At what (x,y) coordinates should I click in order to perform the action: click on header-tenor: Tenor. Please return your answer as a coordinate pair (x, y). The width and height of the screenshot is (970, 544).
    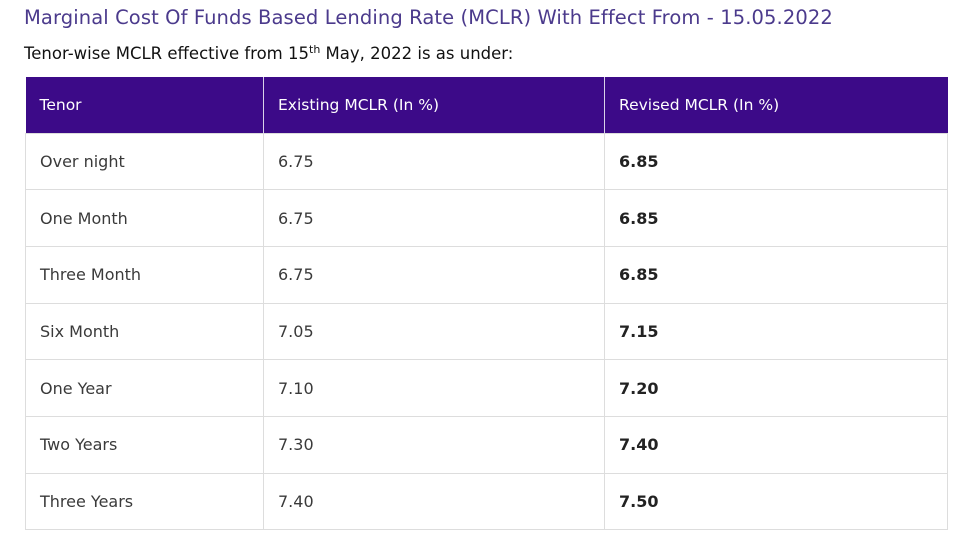
    Looking at the image, I should click on (144, 105).